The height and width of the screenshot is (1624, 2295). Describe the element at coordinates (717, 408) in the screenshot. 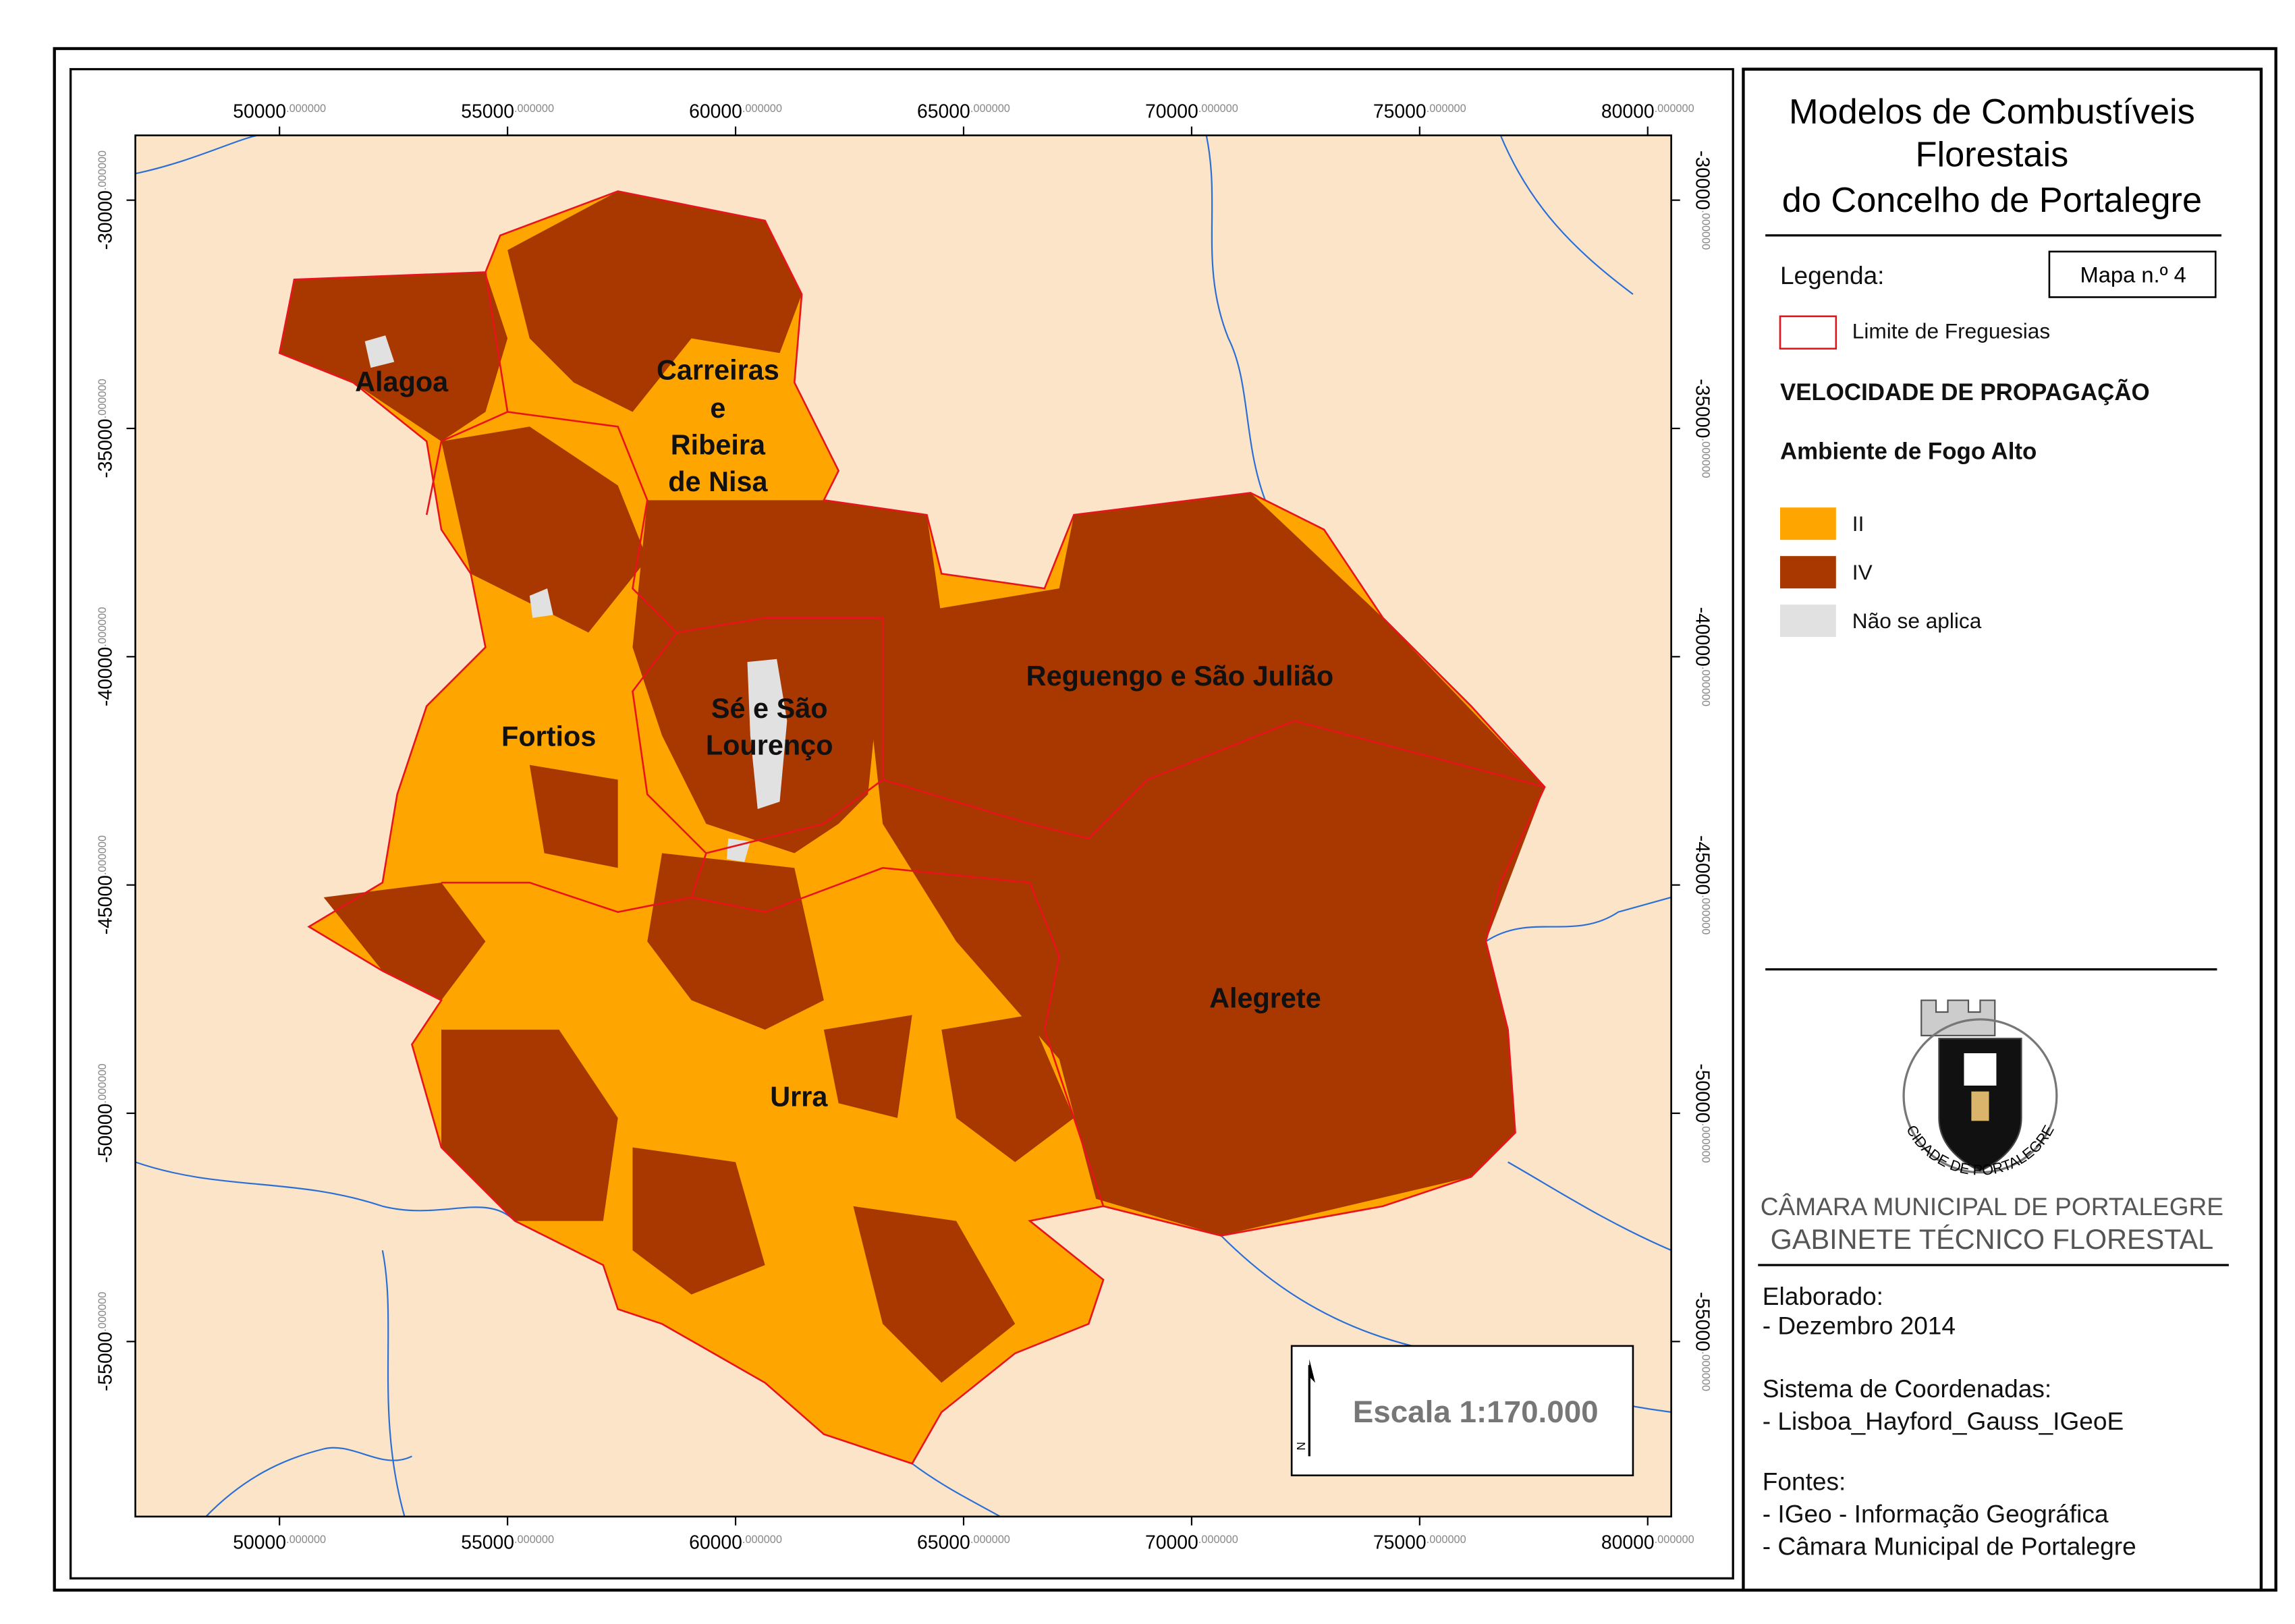

I see `place-label: e` at that location.